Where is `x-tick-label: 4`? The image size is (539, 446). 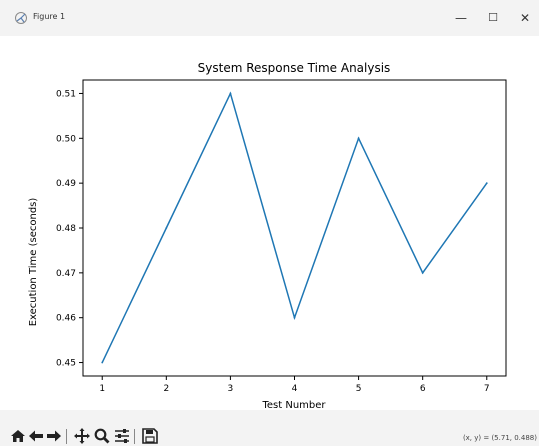 x-tick-label: 4 is located at coordinates (295, 389).